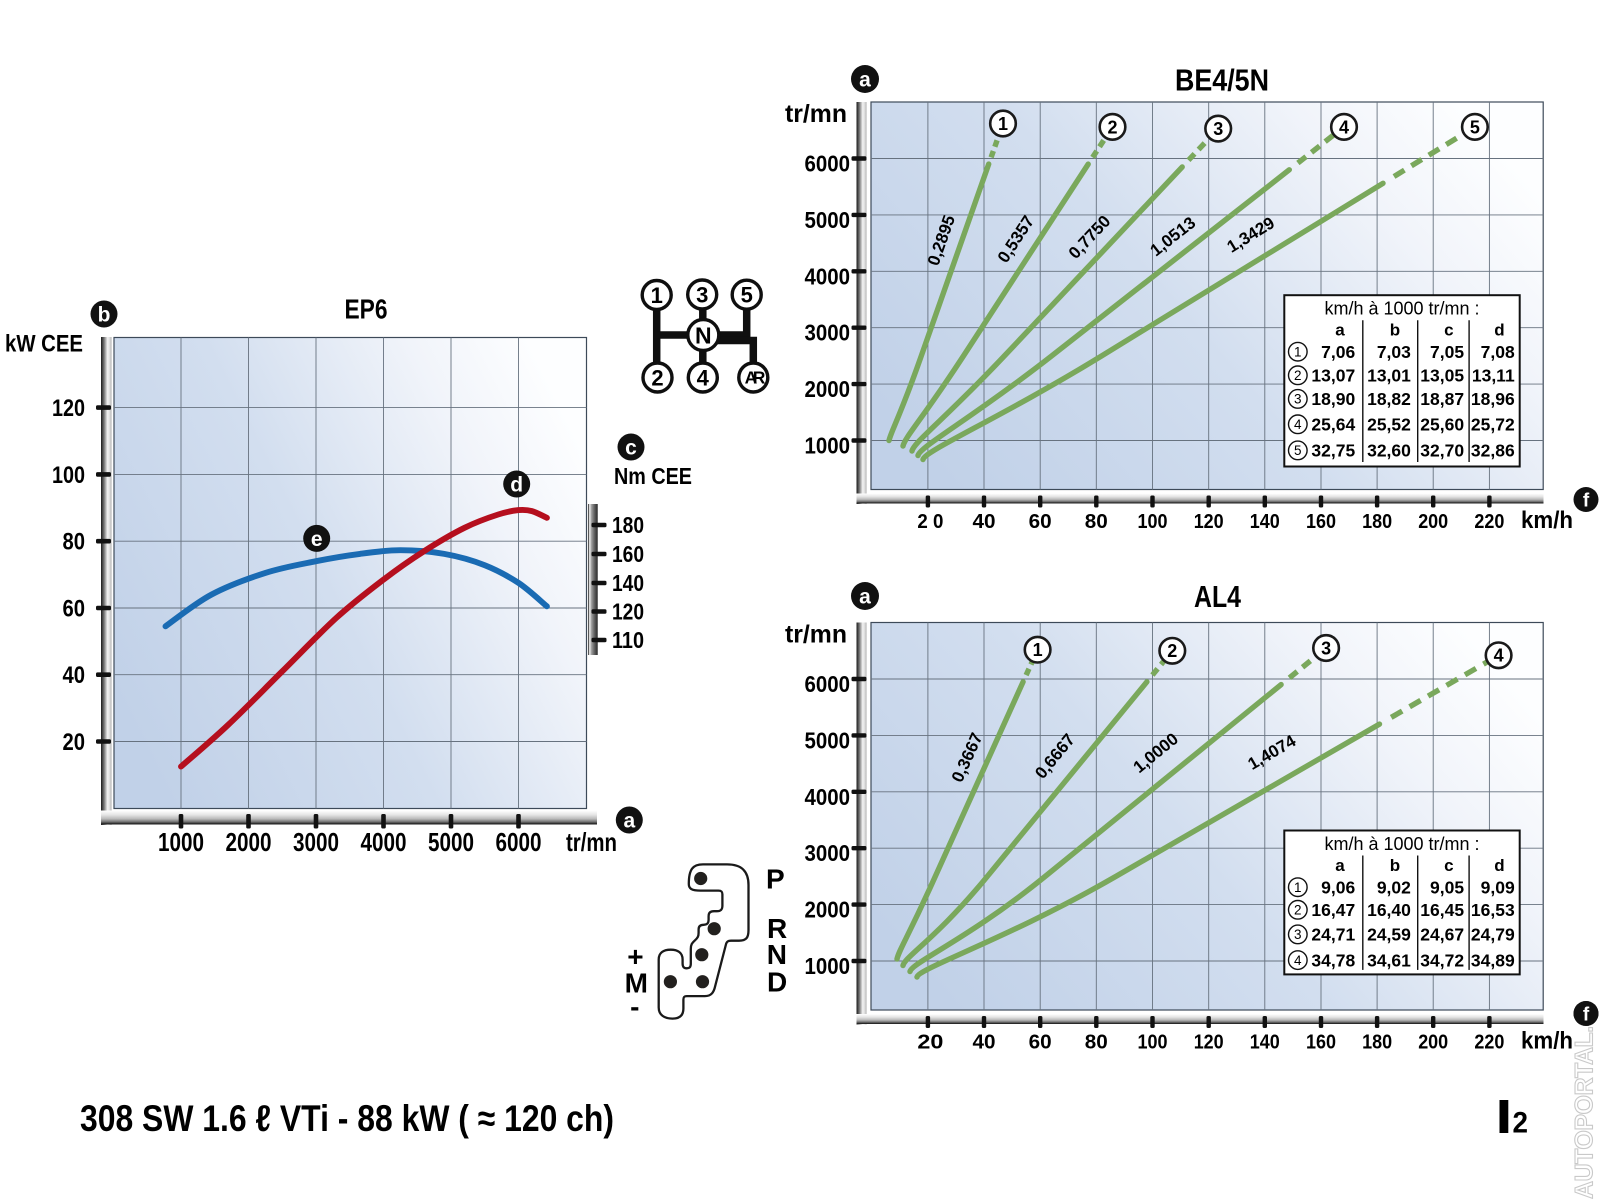 The image size is (1600, 1200). What do you see at coordinates (1547, 1041) in the screenshot?
I see `svg-text: km/h` at bounding box center [1547, 1041].